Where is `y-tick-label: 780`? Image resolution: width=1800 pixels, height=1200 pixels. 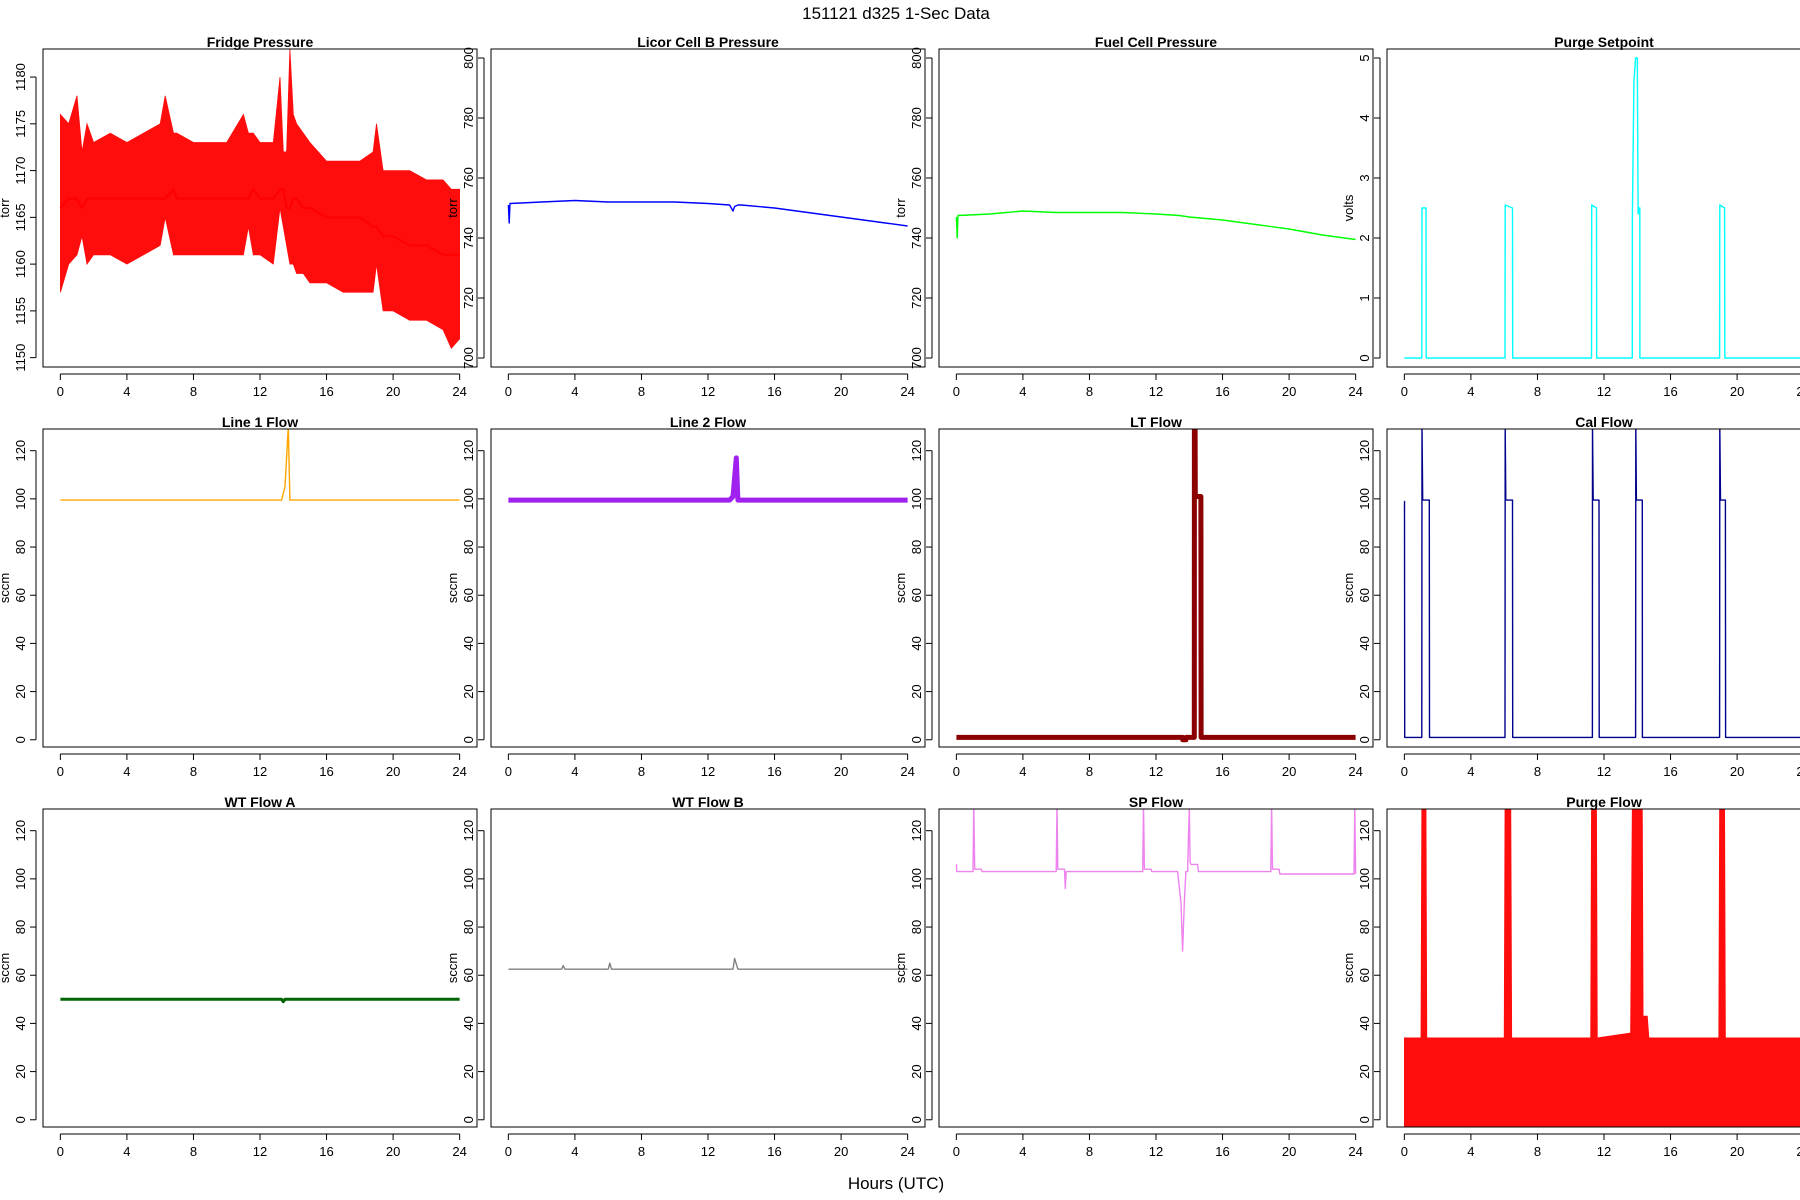
y-tick-label: 780 is located at coordinates (468, 118).